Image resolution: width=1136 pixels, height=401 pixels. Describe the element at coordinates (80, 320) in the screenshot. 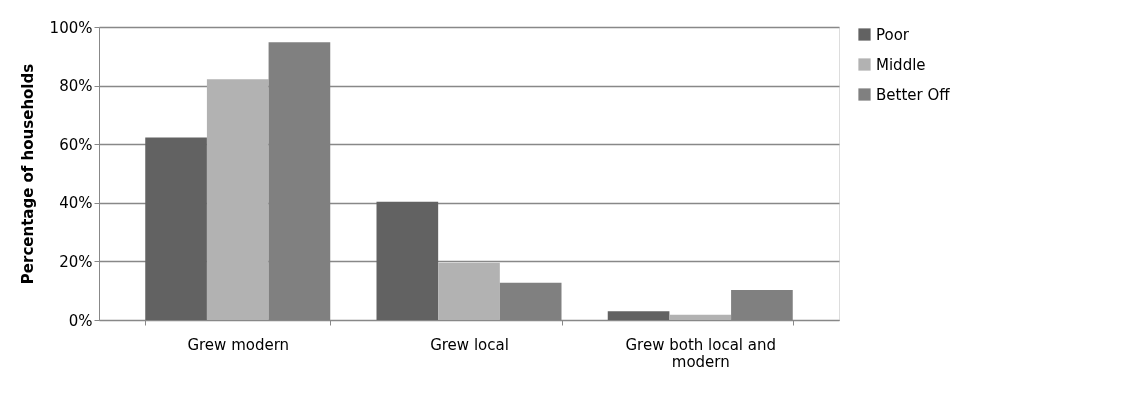

I see `y-tick-label: 0%` at that location.